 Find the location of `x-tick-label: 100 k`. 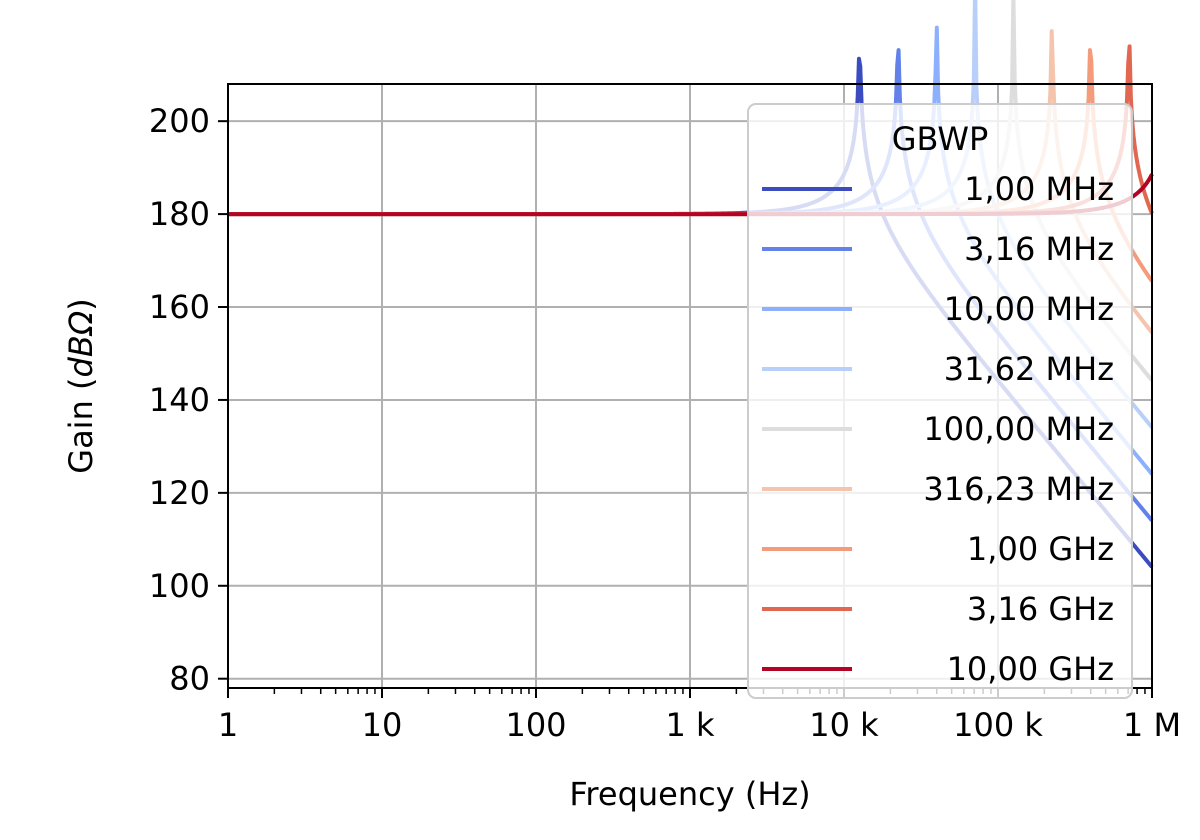

x-tick-label: 100 k is located at coordinates (998, 725).